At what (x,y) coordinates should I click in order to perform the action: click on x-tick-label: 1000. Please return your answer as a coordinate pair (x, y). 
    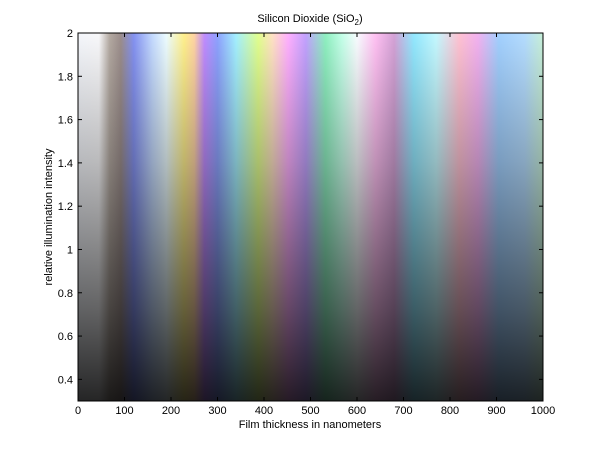
    Looking at the image, I should click on (543, 411).